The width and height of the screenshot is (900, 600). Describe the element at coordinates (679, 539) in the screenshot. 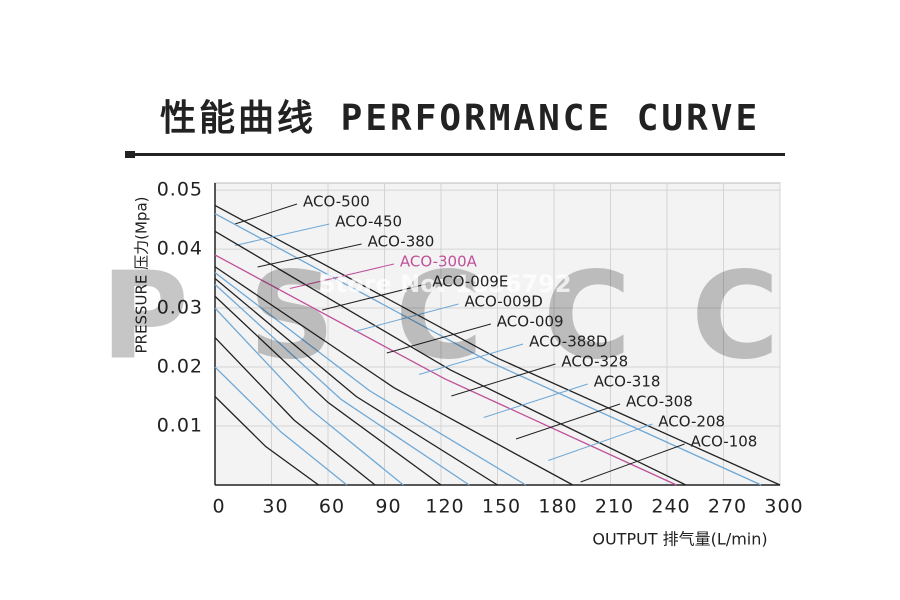

I see `x-axis-label: OUTPUT 排气量(L/min)` at that location.